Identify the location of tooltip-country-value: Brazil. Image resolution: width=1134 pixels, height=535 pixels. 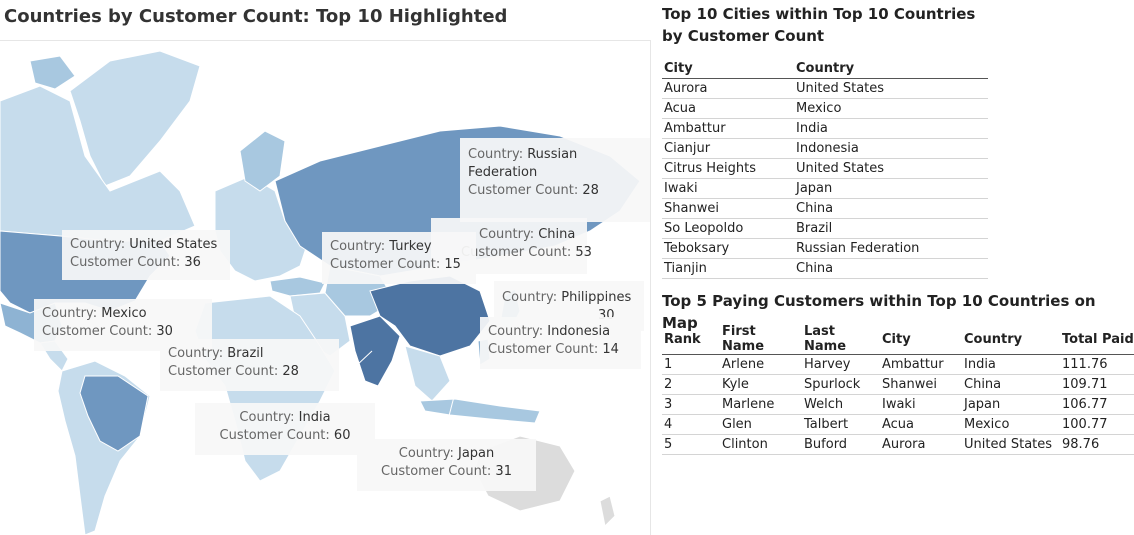
(245, 353).